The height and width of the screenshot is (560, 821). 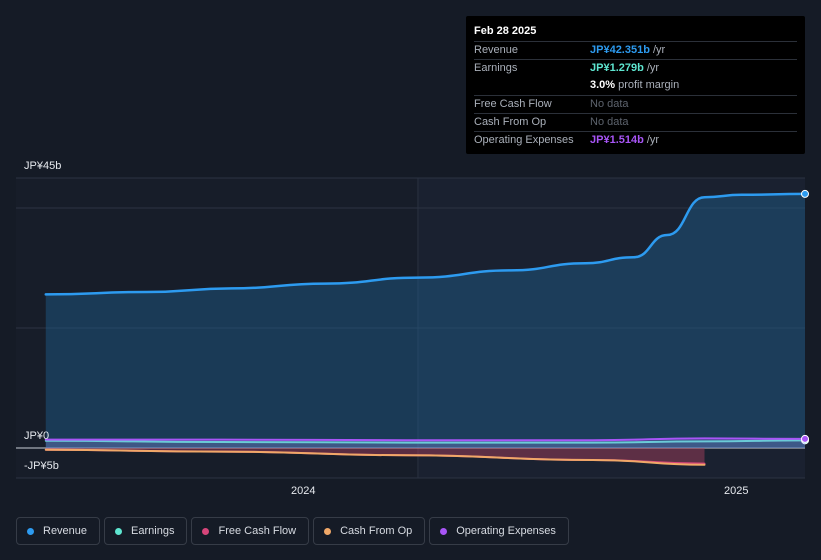 I want to click on y-axis-bottom-label: -JP¥5b, so click(x=41, y=466).